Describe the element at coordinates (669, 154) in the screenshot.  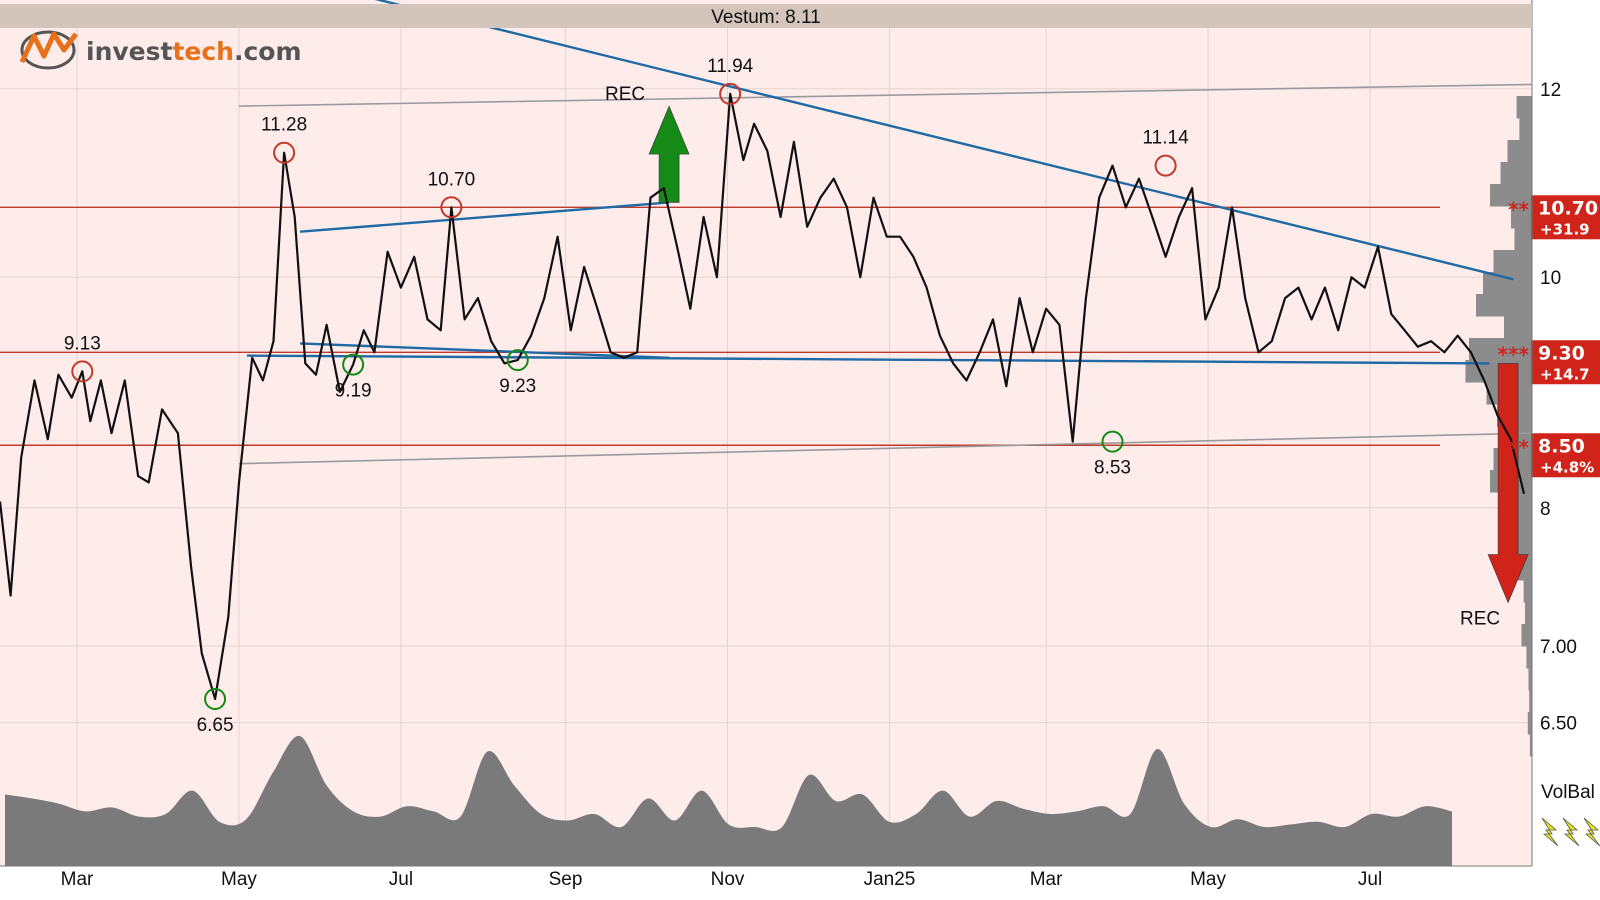
I see `buy-signal-arrow` at that location.